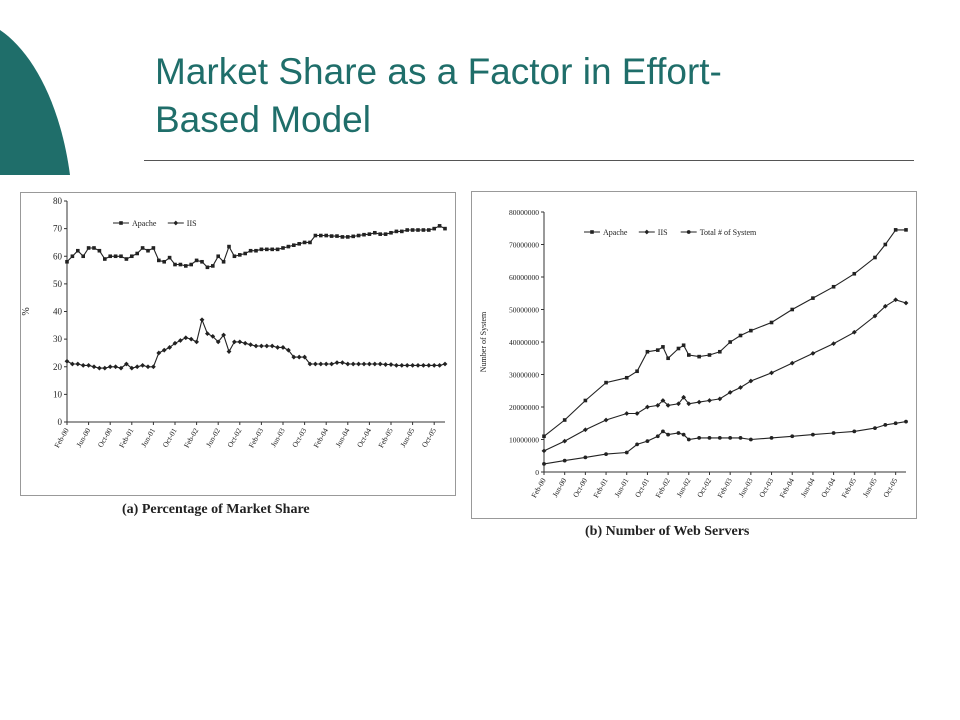  What do you see at coordinates (600, 487) in the screenshot?
I see `x-tick-label: Feb-01` at bounding box center [600, 487].